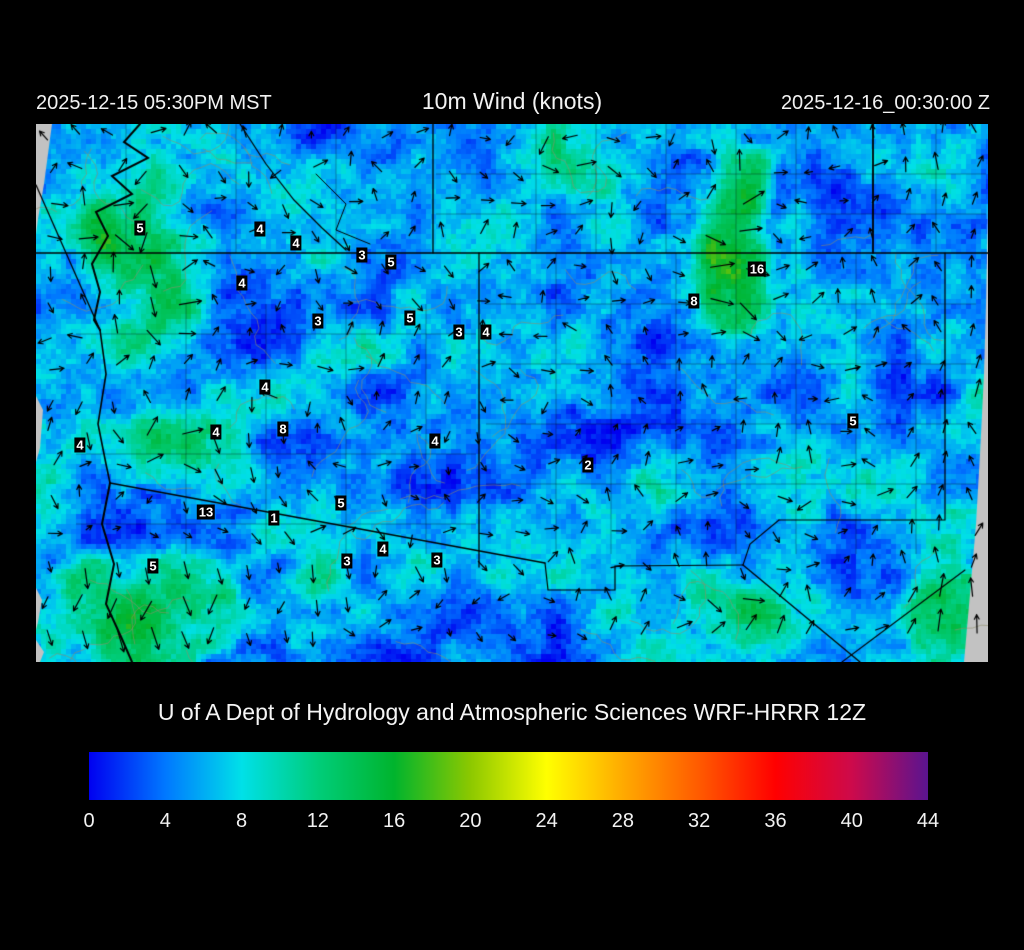 The height and width of the screenshot is (950, 1024). I want to click on wind-speed-label: 16, so click(757, 269).